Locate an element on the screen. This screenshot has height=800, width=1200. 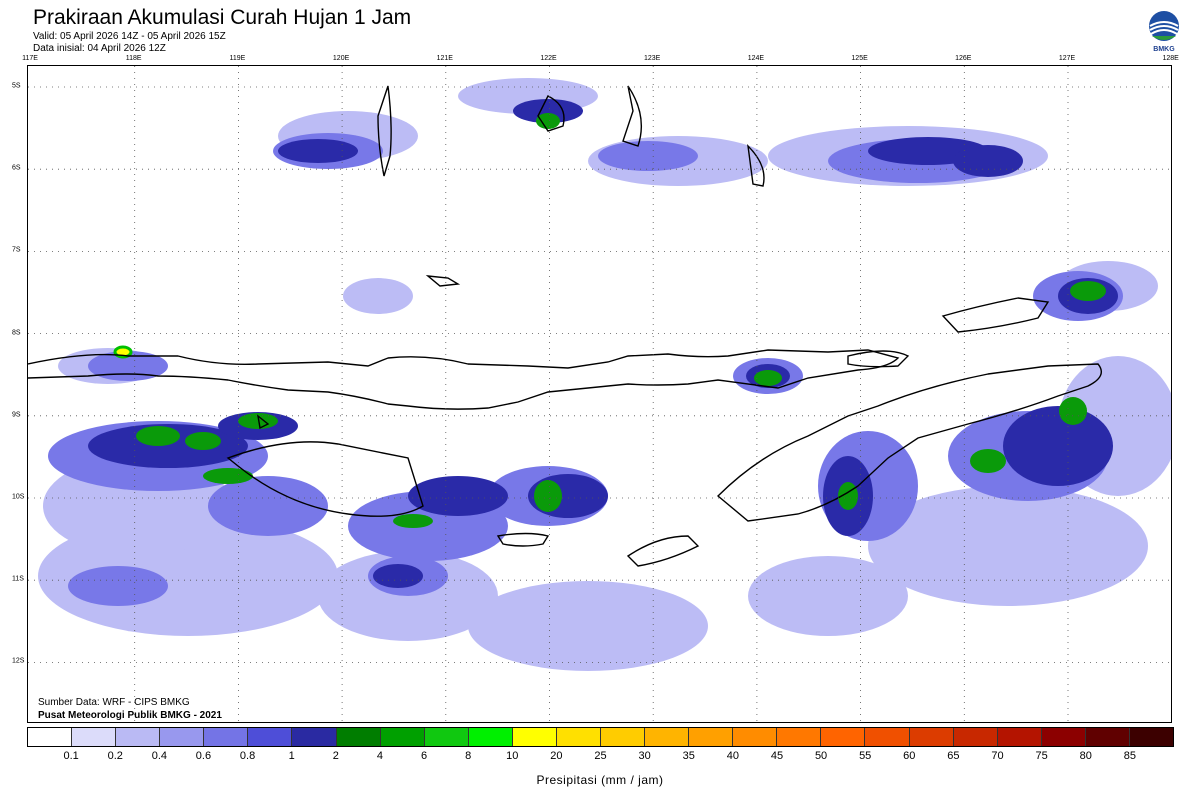
colorbar-tick: 0.1 is located at coordinates (71, 756).